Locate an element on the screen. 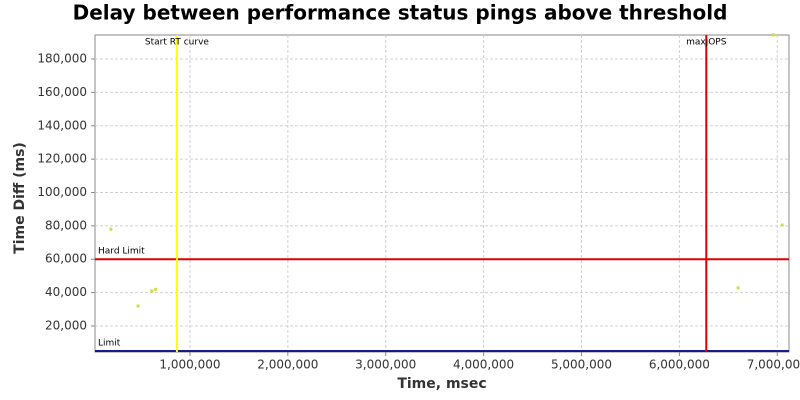  threshold-label: Limit is located at coordinates (109, 343).